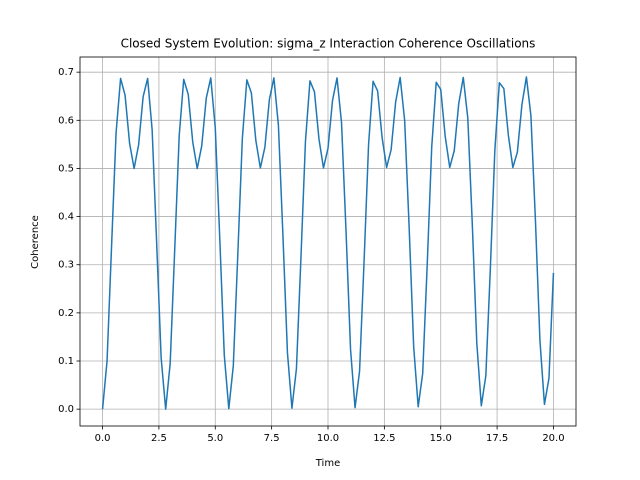 This screenshot has width=640, height=480. What do you see at coordinates (66, 217) in the screenshot?
I see `y-tick-label: 0.4` at bounding box center [66, 217].